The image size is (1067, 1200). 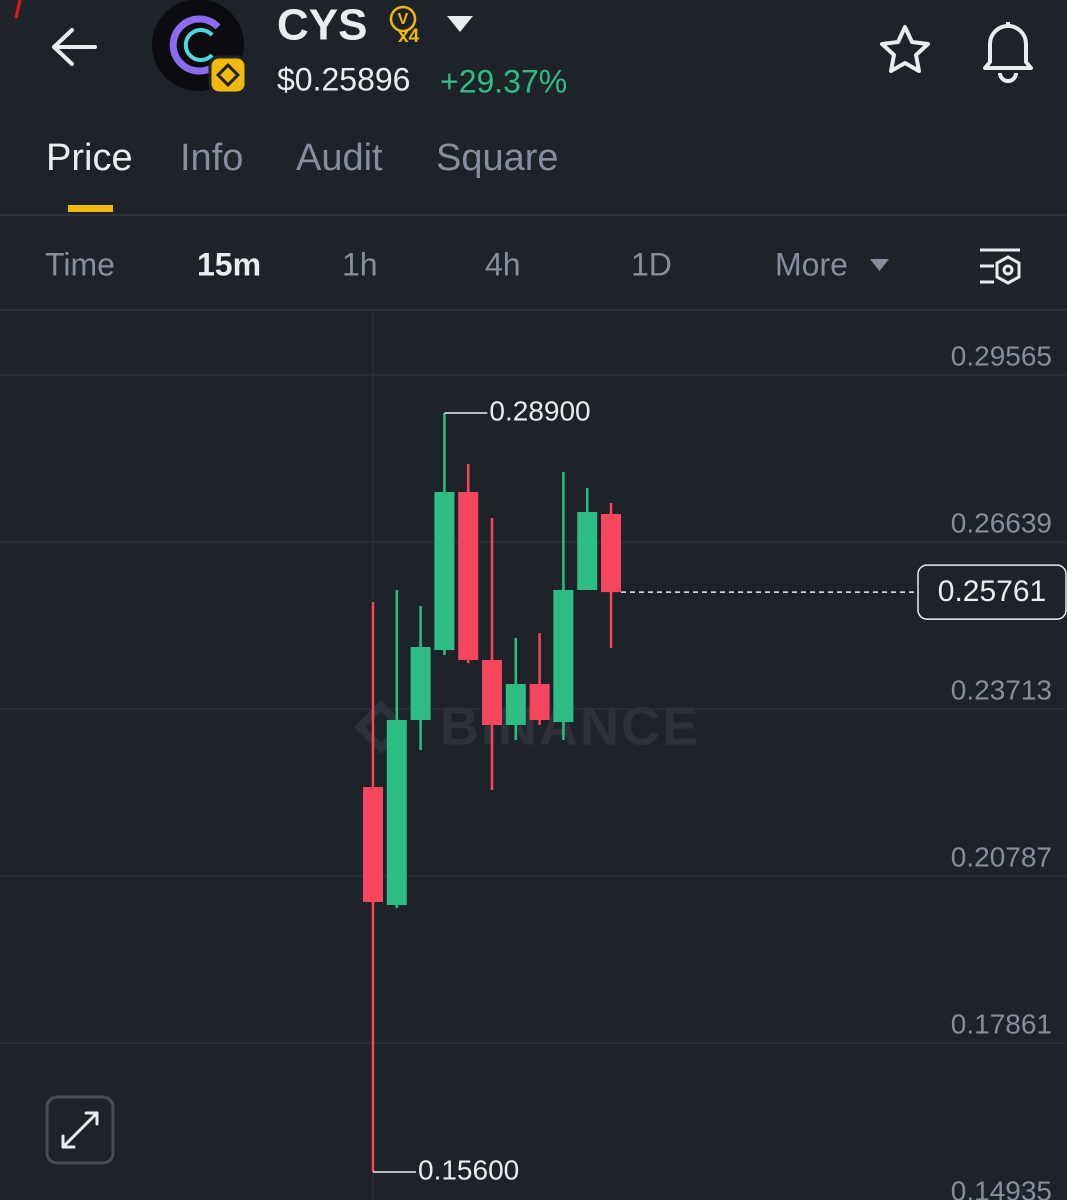 I want to click on badge-ring, so click(x=403, y=19).